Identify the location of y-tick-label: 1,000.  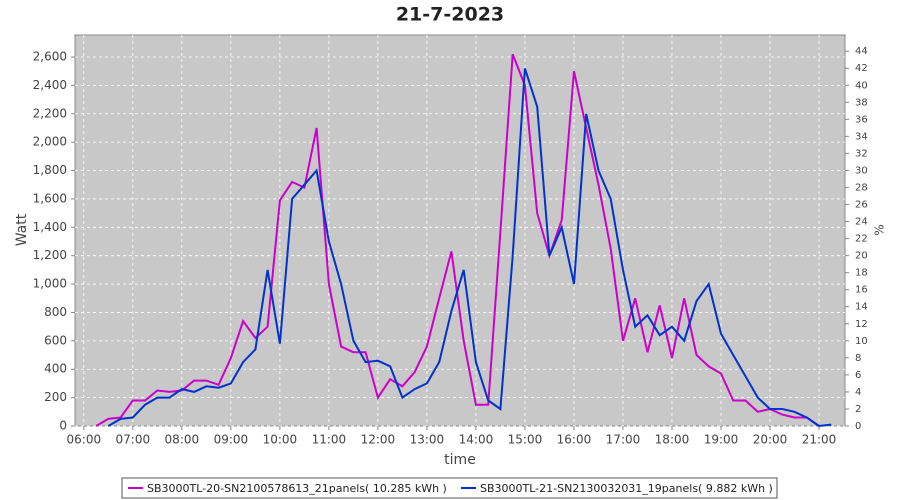
(50, 284).